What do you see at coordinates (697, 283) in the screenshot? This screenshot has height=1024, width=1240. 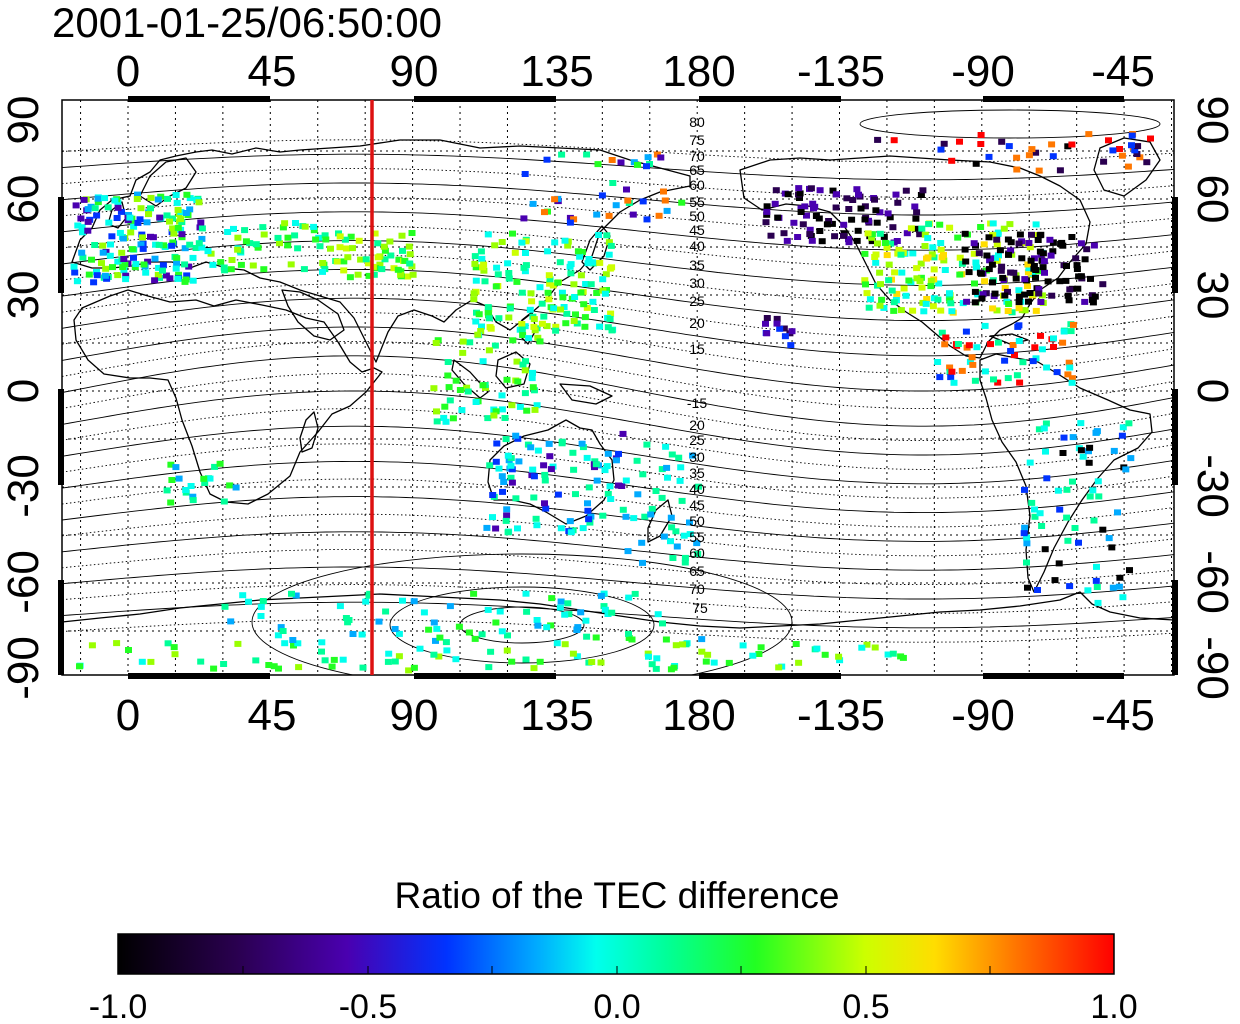 I see `contour-label: 30` at bounding box center [697, 283].